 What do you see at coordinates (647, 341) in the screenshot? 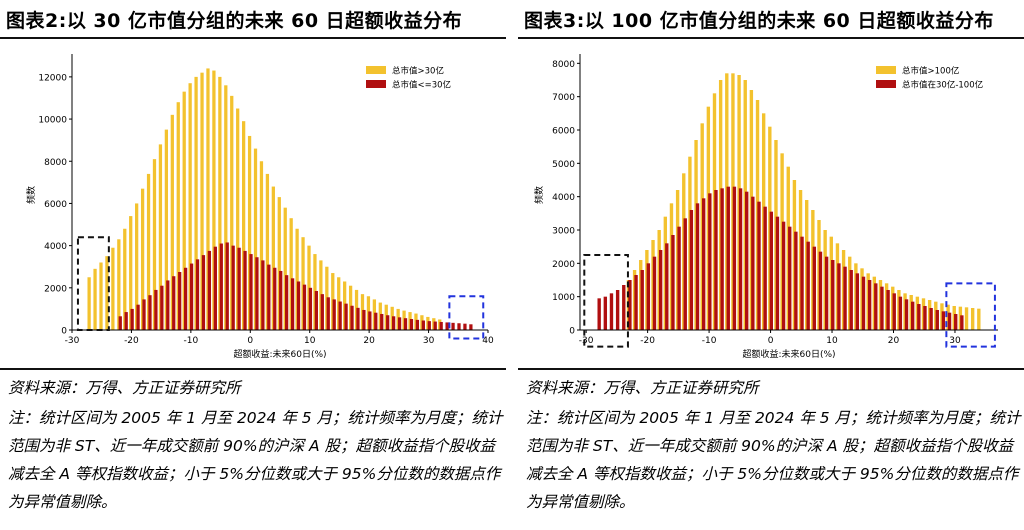
I see `x-tick-label: -20` at bounding box center [647, 341].